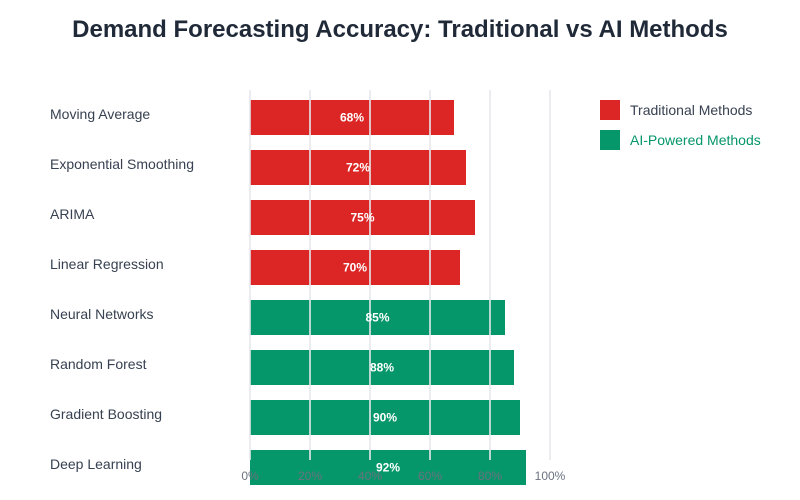 The height and width of the screenshot is (500, 800). I want to click on x-tick-label: 60%, so click(430, 476).